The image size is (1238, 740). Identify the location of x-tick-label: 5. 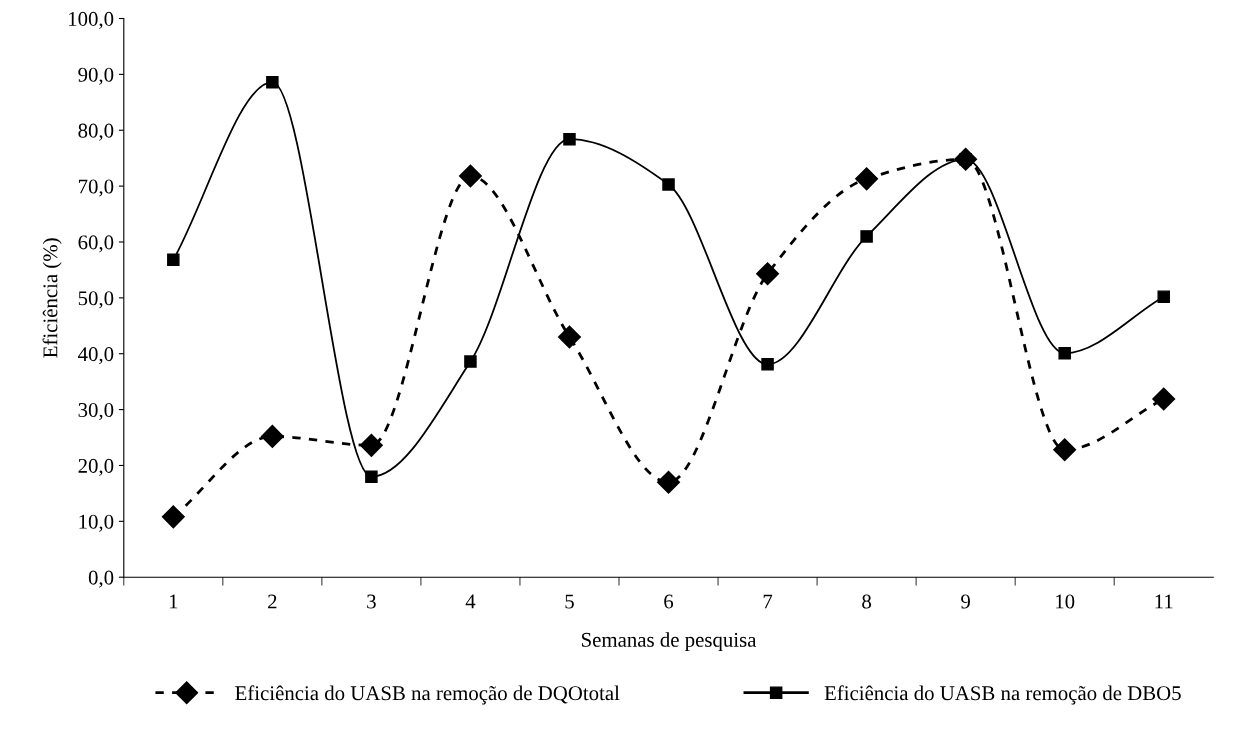
(569, 601).